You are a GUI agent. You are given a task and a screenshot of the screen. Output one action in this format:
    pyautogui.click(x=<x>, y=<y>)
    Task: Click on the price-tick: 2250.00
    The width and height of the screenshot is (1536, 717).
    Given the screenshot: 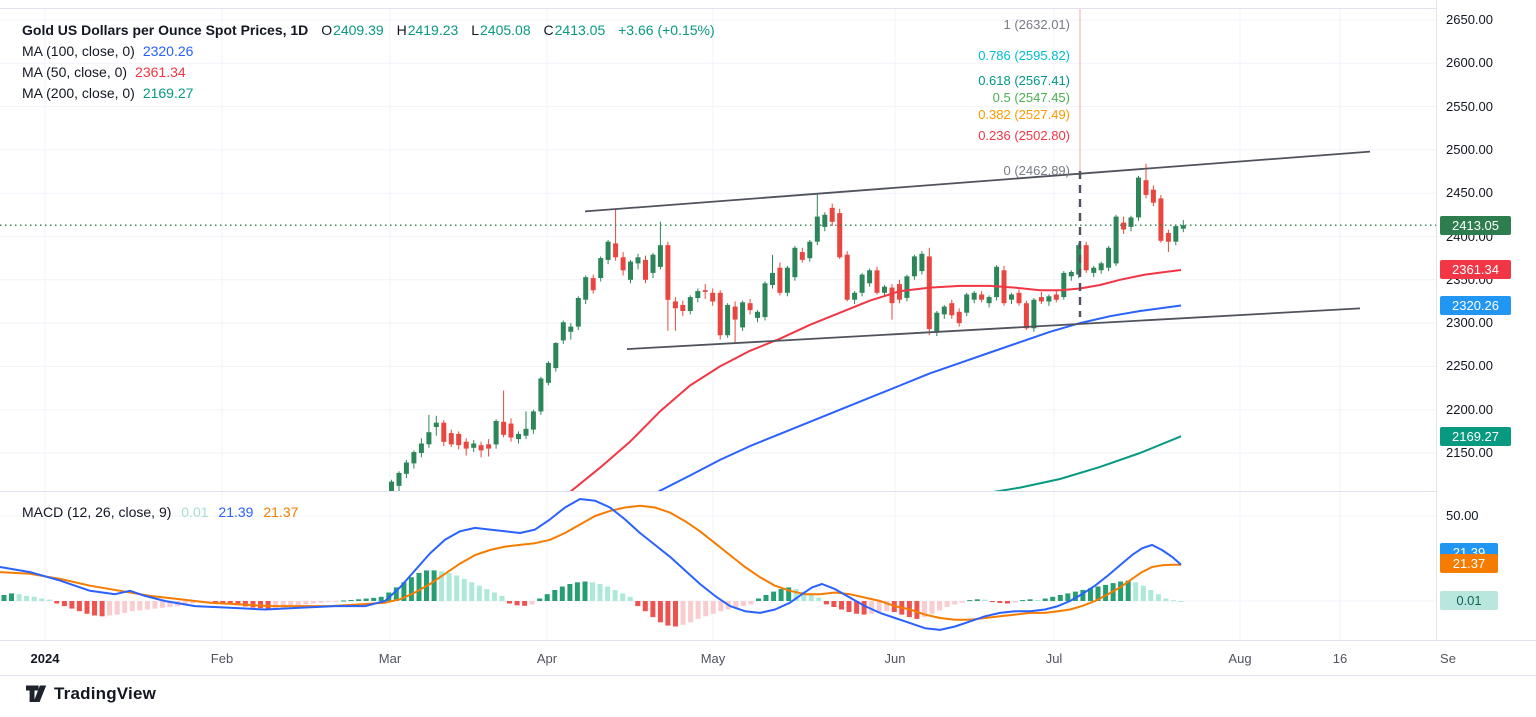 What is the action you would take?
    pyautogui.click(x=1469, y=366)
    